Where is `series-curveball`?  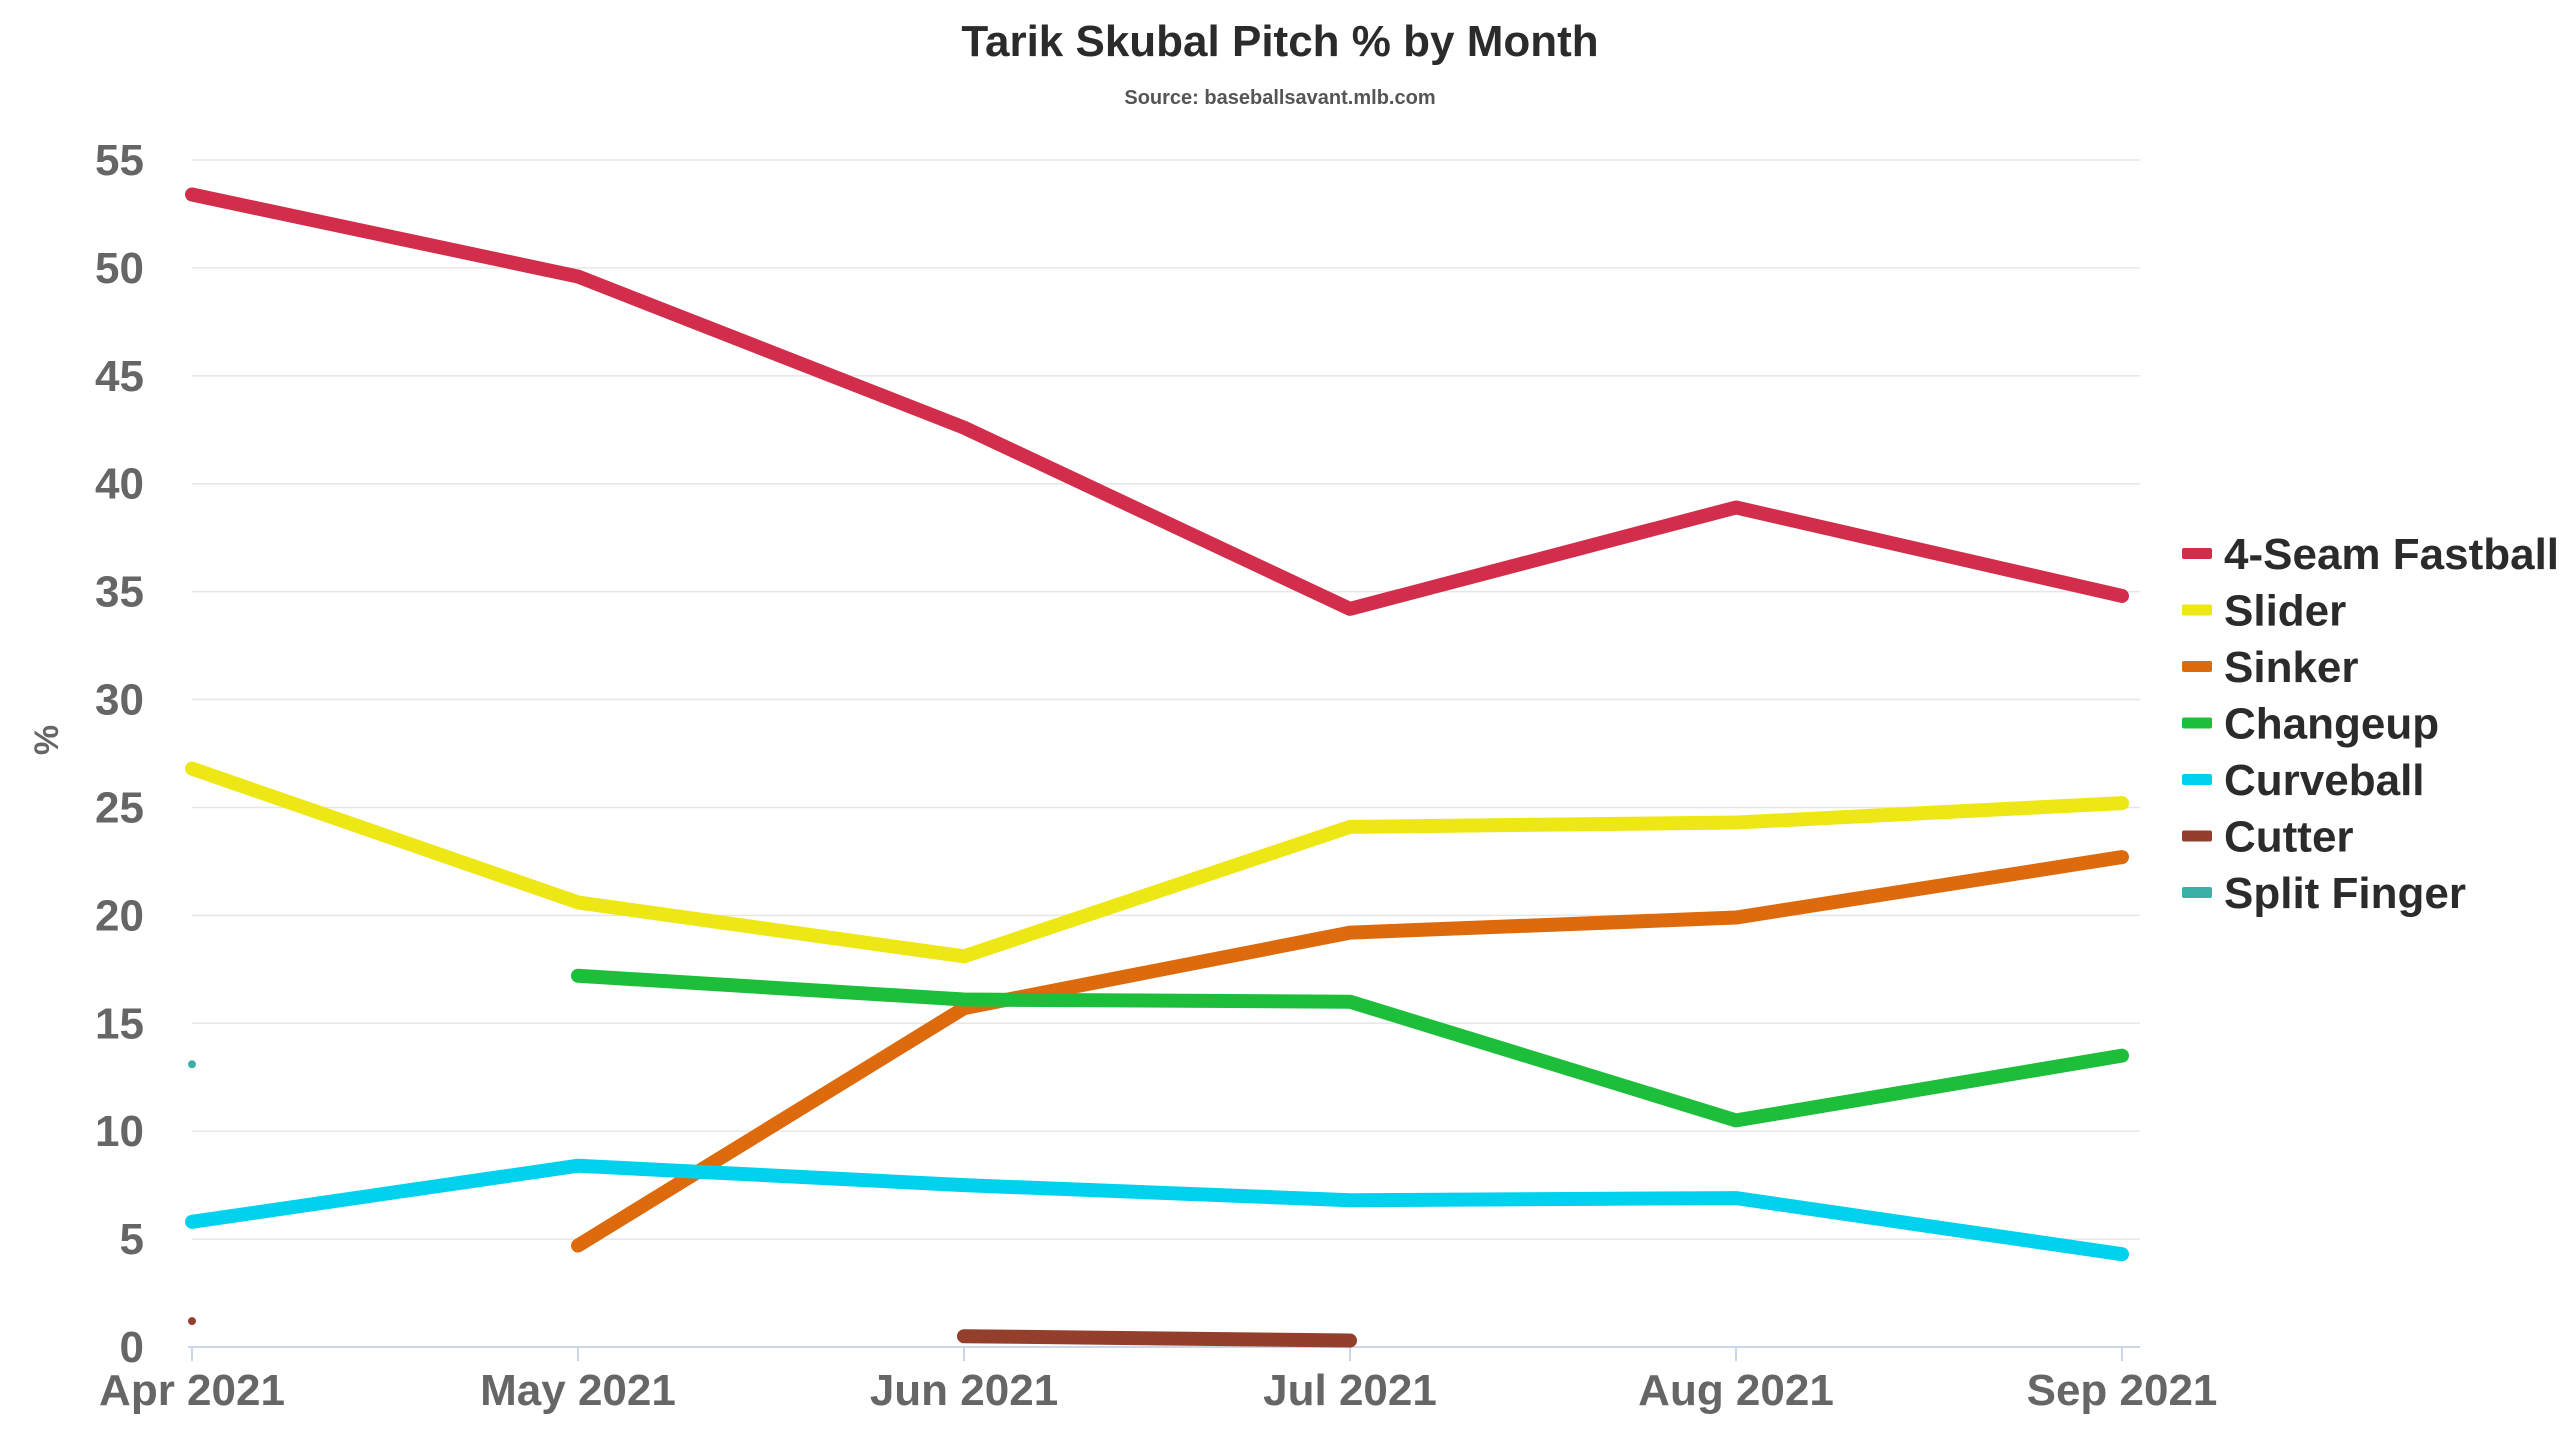 series-curveball is located at coordinates (1157, 1210).